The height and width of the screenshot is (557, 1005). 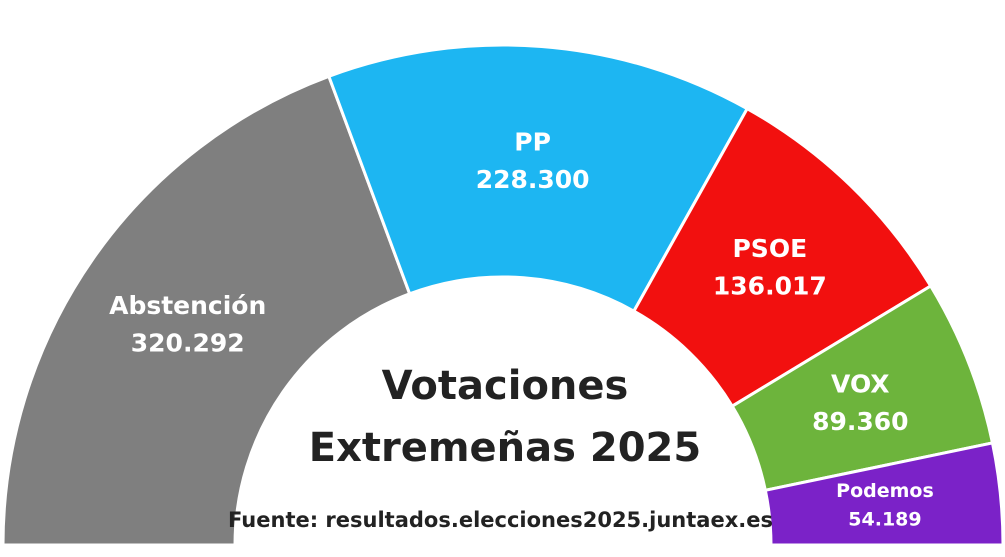 What do you see at coordinates (860, 384) in the screenshot?
I see `segment-label: VOX` at bounding box center [860, 384].